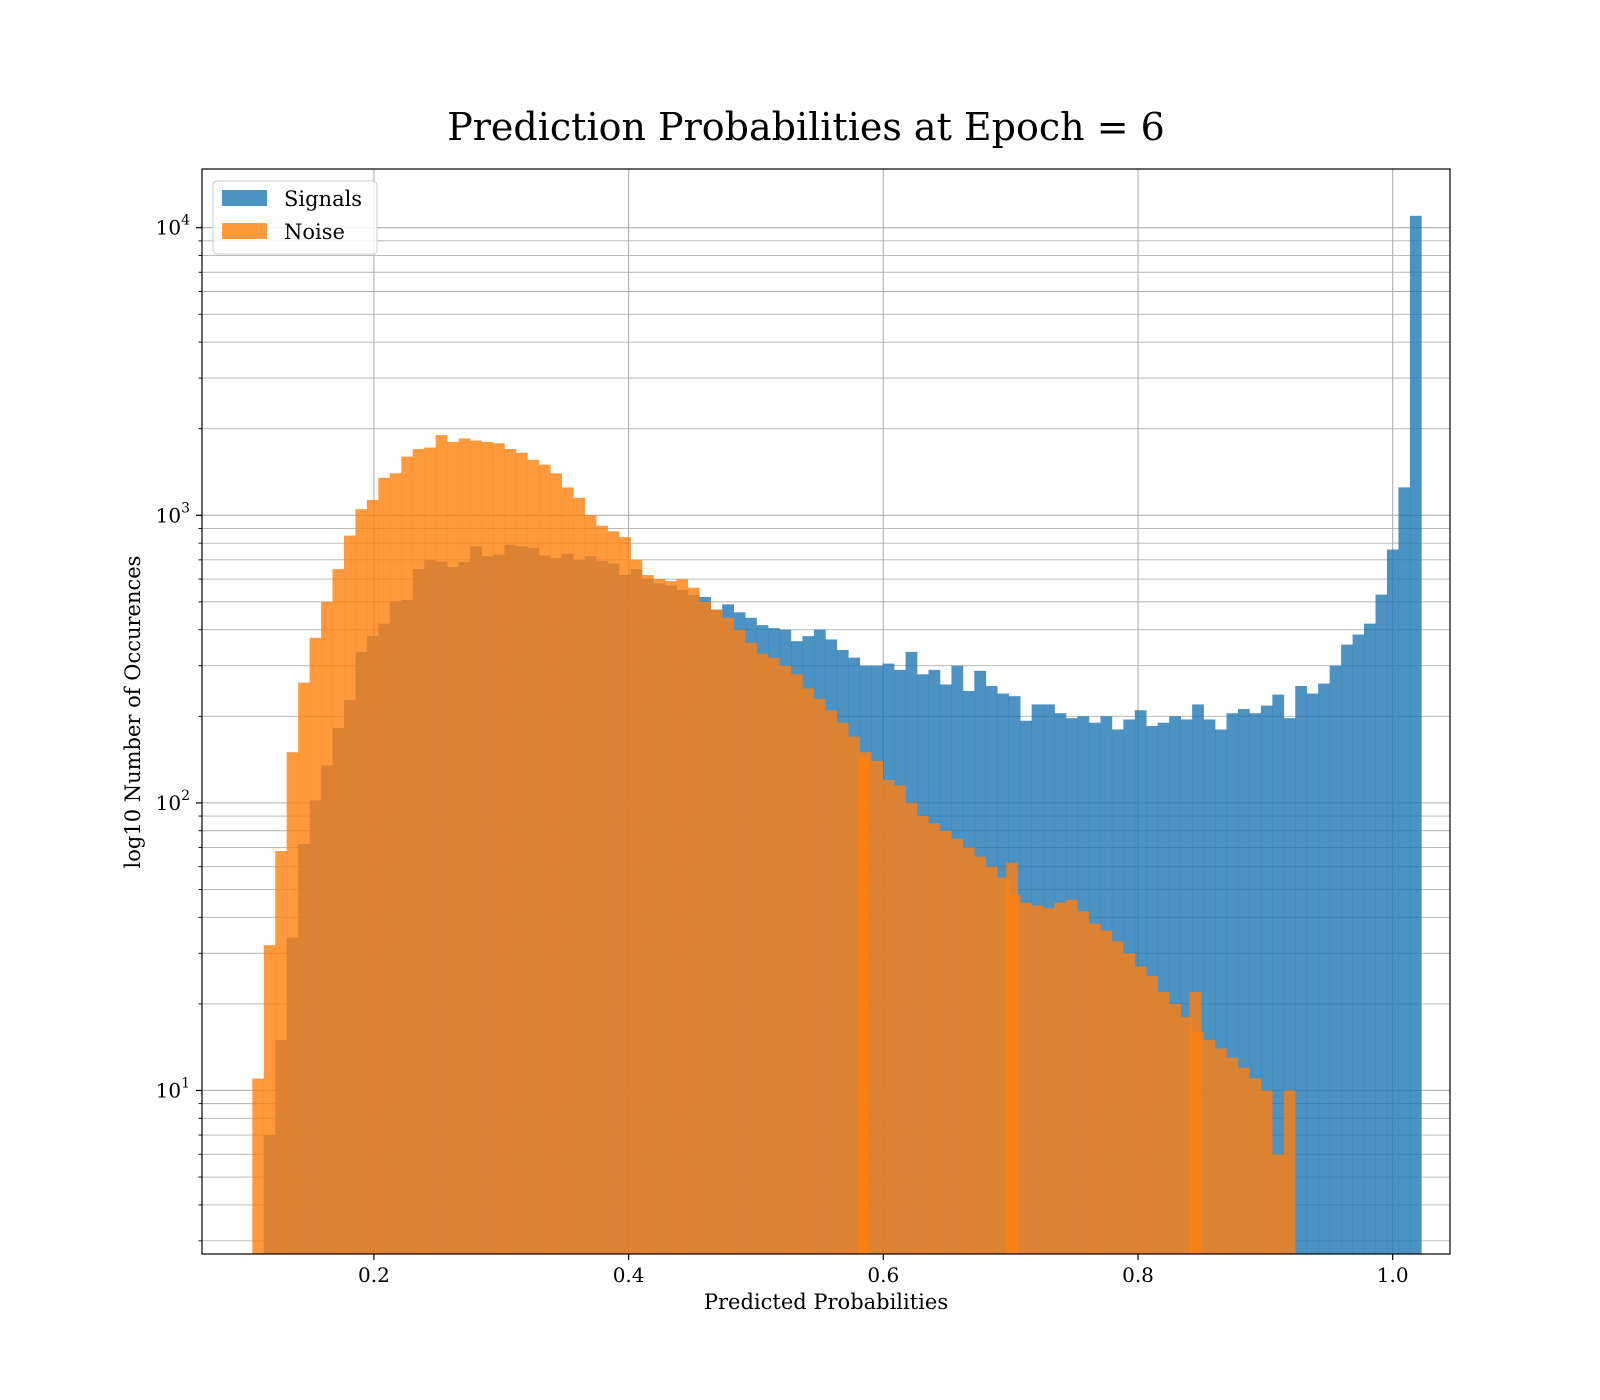 The width and height of the screenshot is (1600, 1400). What do you see at coordinates (173, 226) in the screenshot?
I see `y-tick-label: 10⁴` at bounding box center [173, 226].